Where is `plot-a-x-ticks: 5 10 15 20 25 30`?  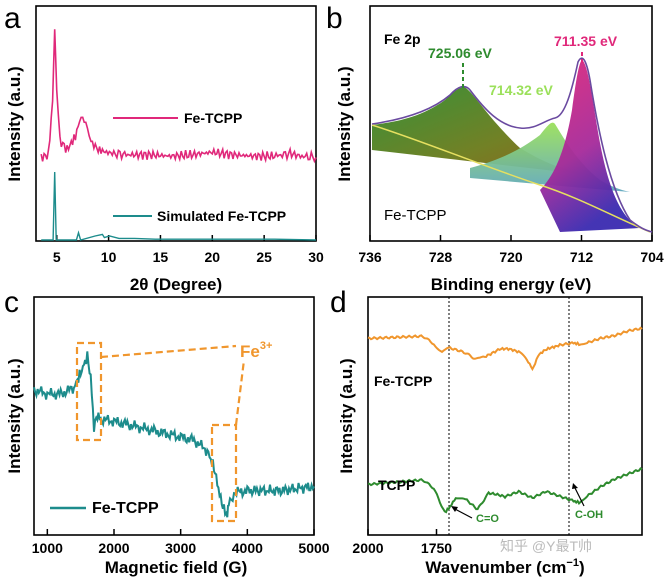
plot-a-x-ticks: 5 10 15 20 25 30 is located at coordinates (188, 250).